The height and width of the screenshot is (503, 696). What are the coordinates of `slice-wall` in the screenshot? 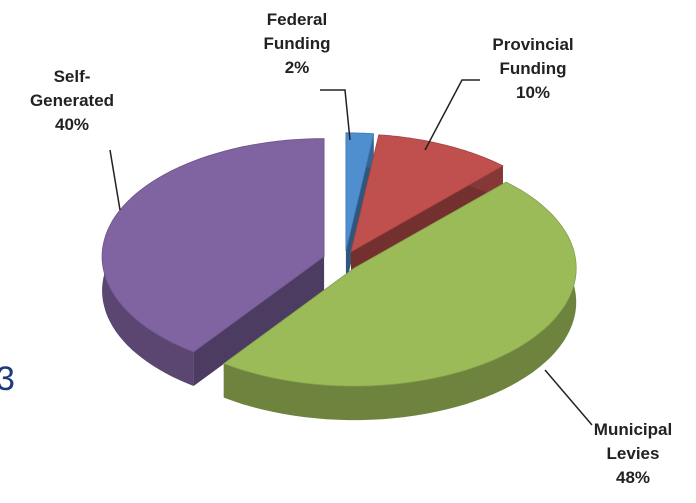 It's located at (259, 321).